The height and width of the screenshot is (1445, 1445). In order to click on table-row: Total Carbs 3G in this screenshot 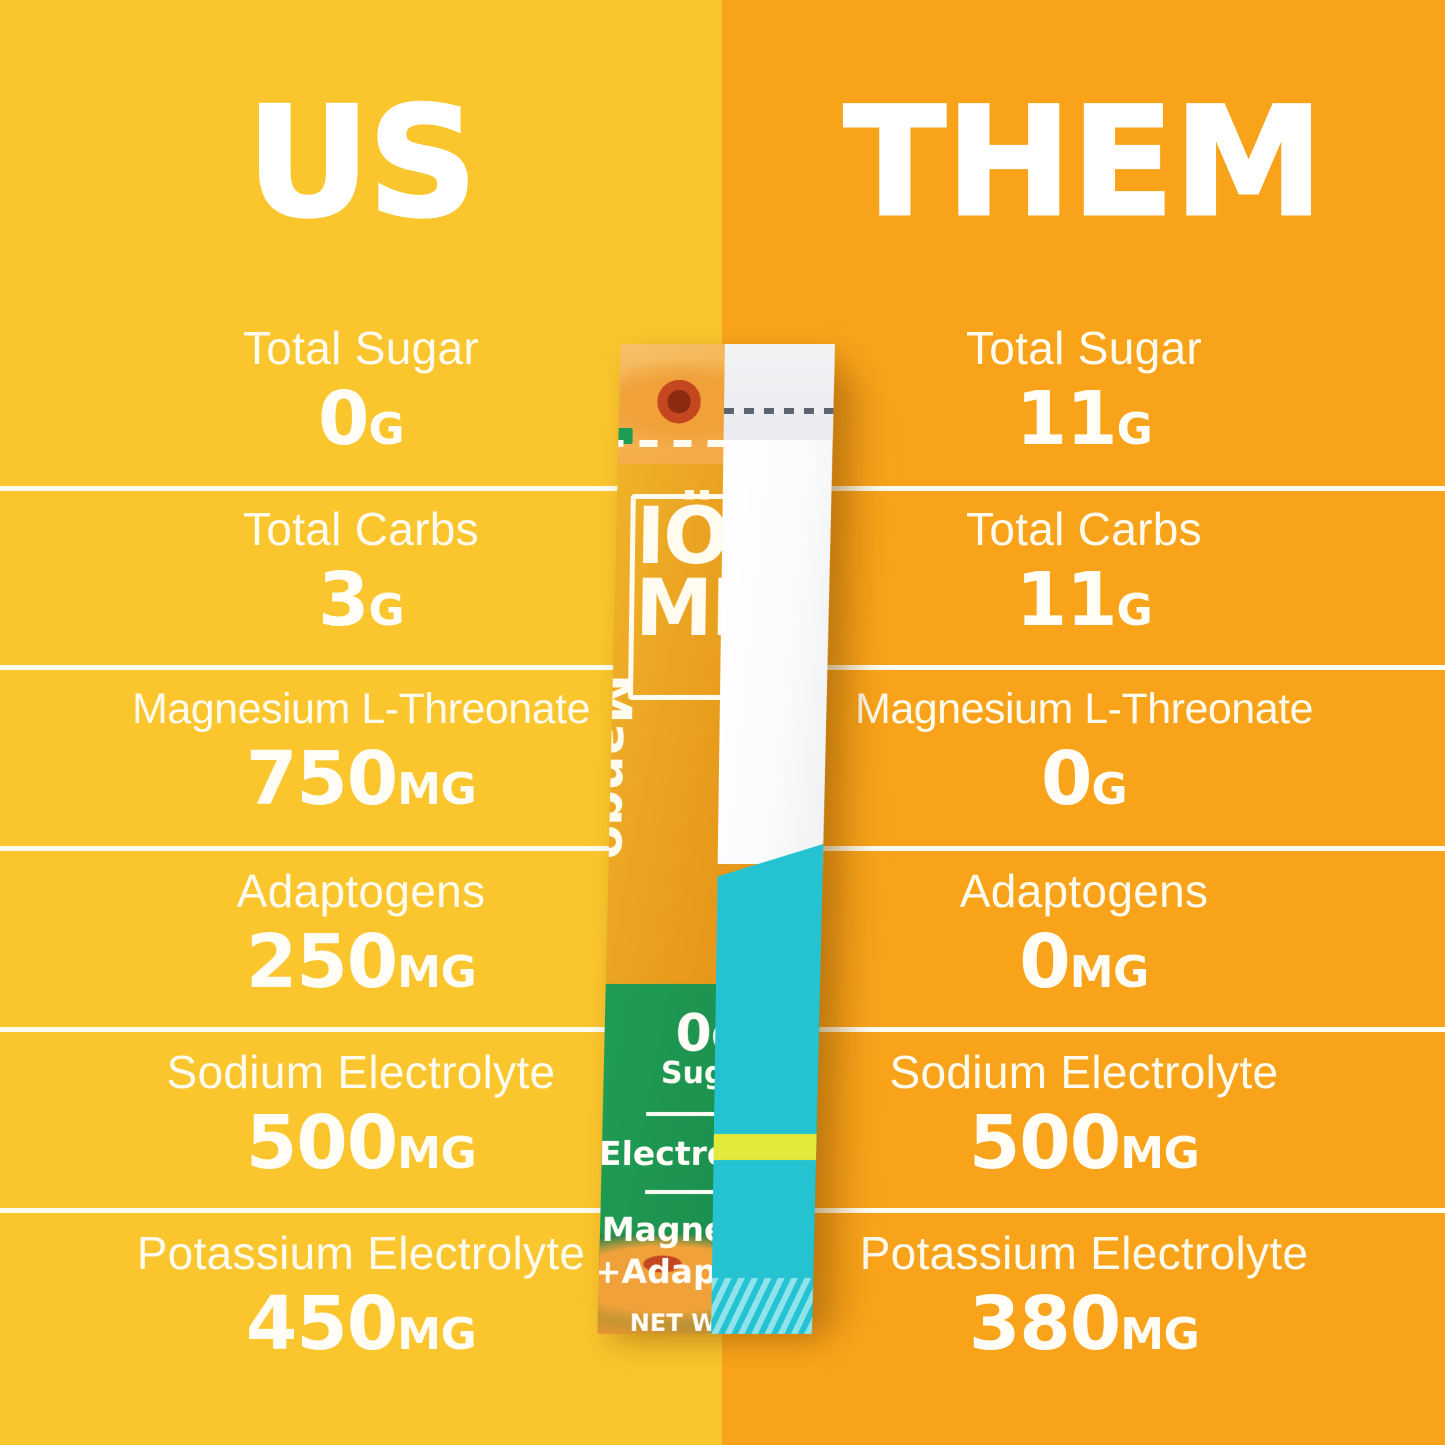, I will do `click(361, 571)`.